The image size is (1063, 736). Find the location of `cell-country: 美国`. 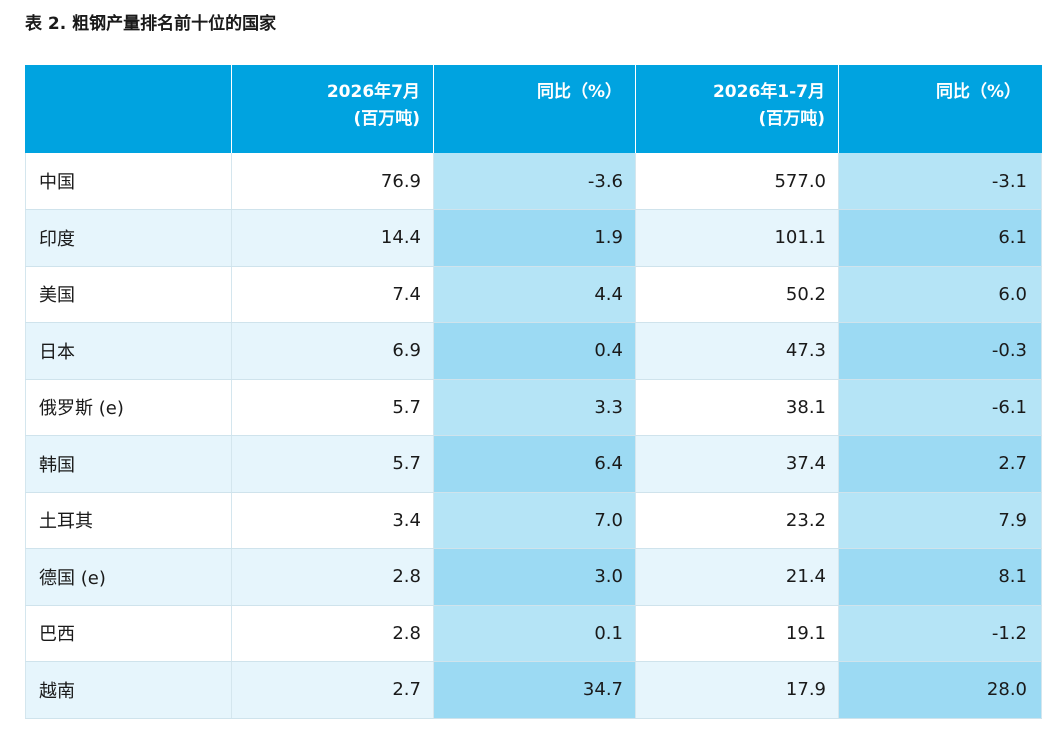

cell-country: 美国 is located at coordinates (128, 294).